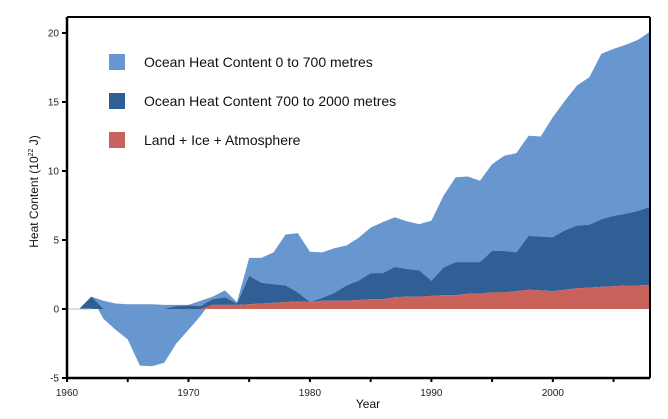 This screenshot has height=419, width=668. What do you see at coordinates (358, 296) in the screenshot?
I see `area-land-ice-atmosphere` at bounding box center [358, 296].